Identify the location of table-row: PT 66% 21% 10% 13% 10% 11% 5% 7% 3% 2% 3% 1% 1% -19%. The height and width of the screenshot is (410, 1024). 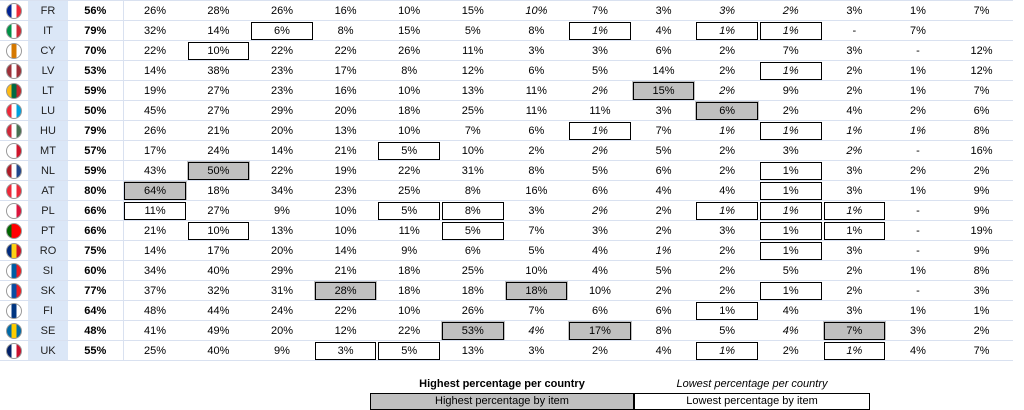
(507, 230).